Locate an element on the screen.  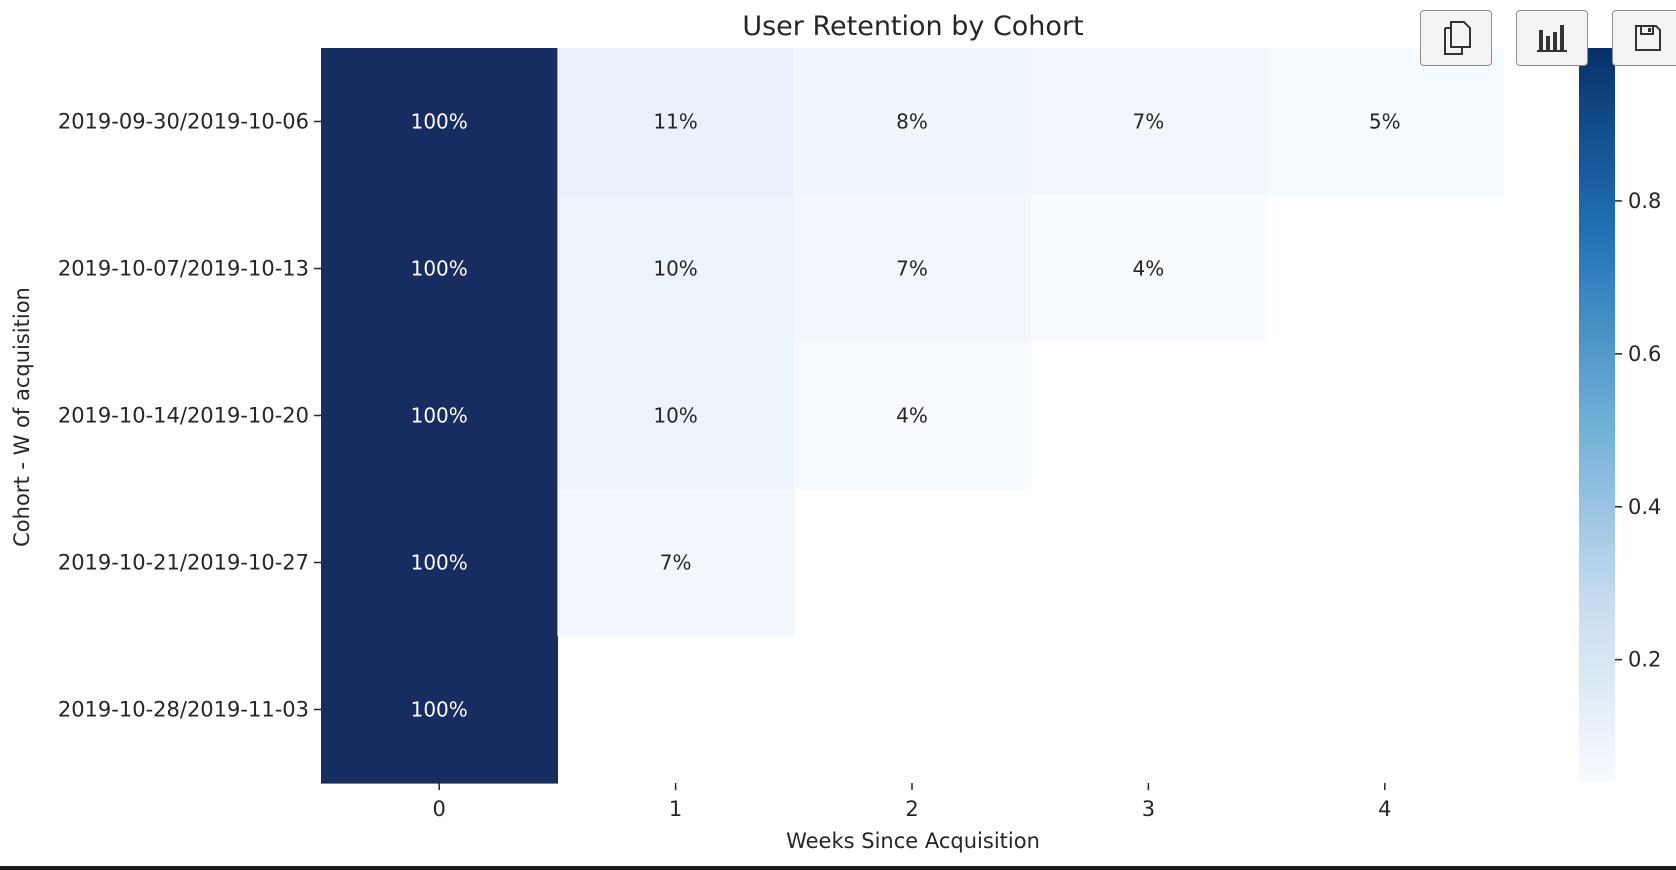
heatmap-cell-label: 8% is located at coordinates (912, 122).